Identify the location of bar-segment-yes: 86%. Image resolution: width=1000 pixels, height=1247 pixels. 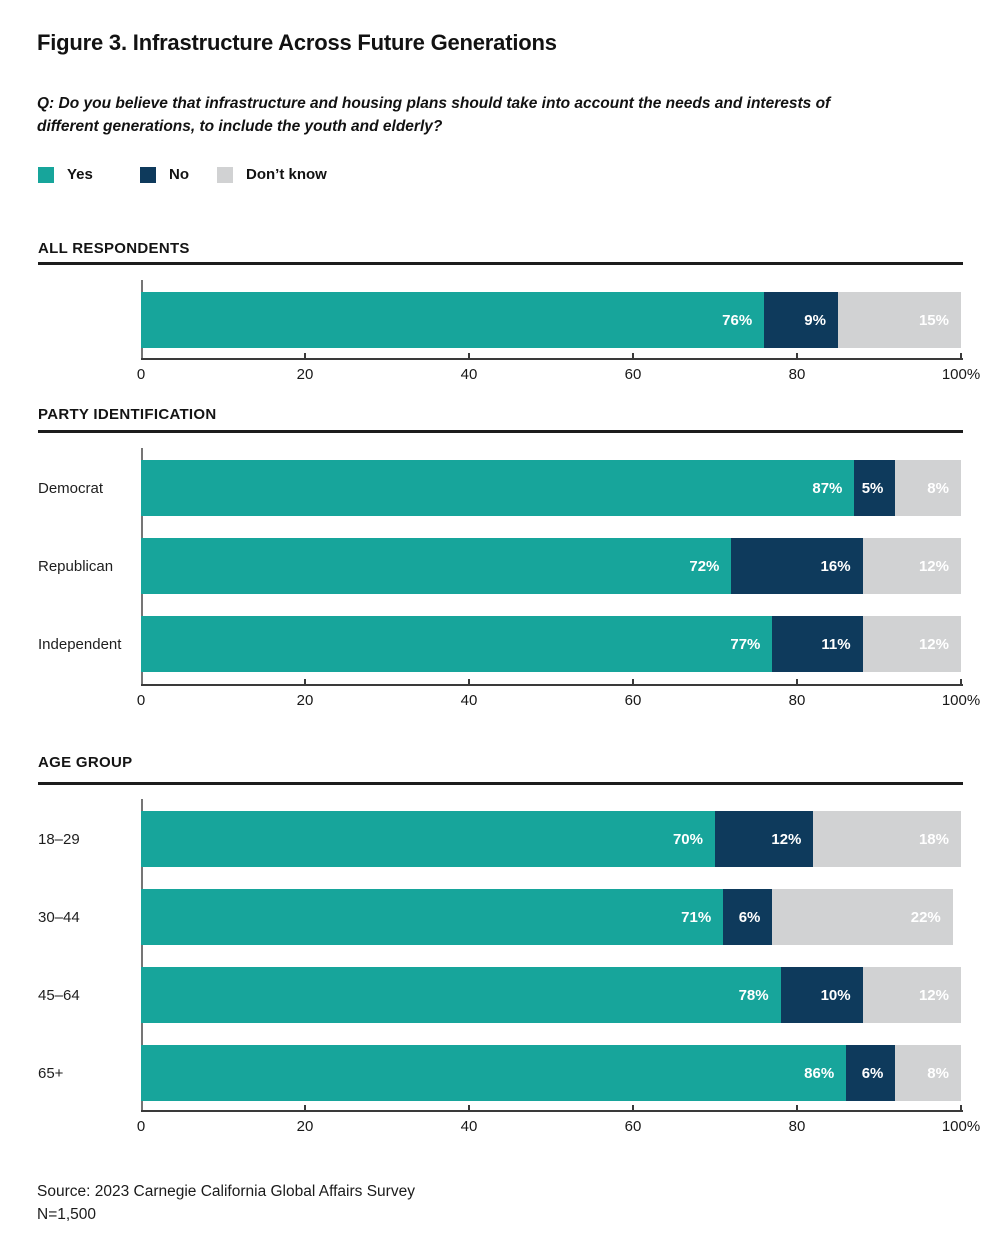
(494, 1073).